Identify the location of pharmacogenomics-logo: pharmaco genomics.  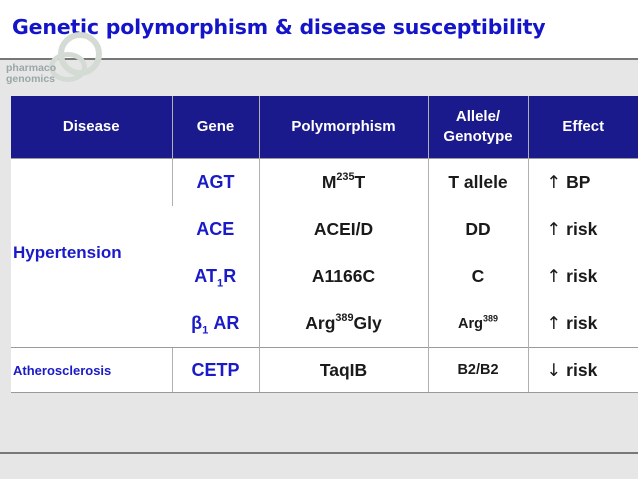
(31, 74).